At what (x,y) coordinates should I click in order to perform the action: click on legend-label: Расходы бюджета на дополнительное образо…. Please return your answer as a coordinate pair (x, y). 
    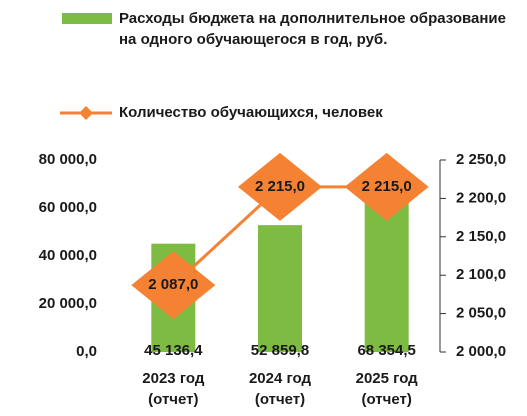
    Looking at the image, I should click on (312, 29).